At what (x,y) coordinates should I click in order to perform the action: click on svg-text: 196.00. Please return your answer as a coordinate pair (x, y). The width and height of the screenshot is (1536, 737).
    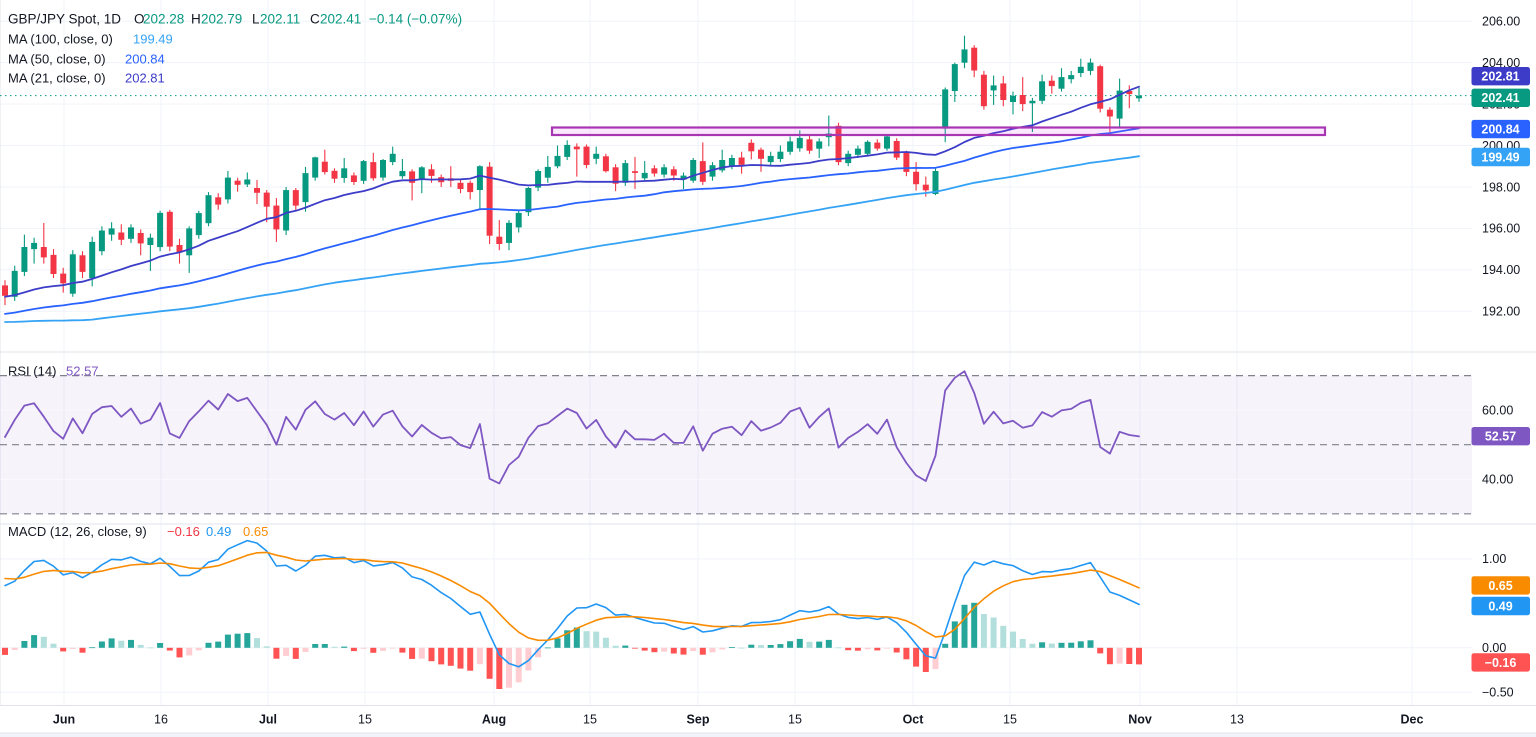
    Looking at the image, I should click on (1501, 229).